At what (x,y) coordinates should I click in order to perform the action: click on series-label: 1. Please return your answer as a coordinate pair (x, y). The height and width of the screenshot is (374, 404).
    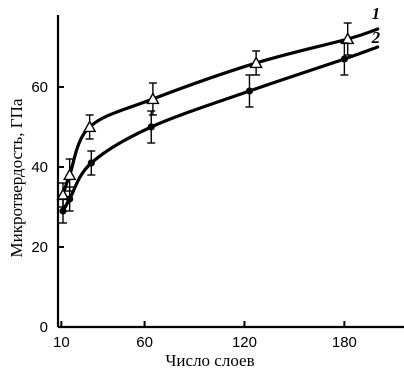
    Looking at the image, I should click on (376, 13).